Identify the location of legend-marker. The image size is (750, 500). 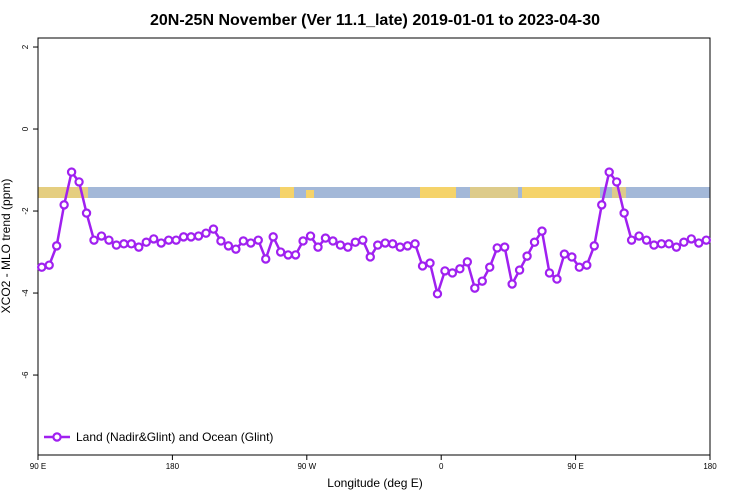
(57, 437).